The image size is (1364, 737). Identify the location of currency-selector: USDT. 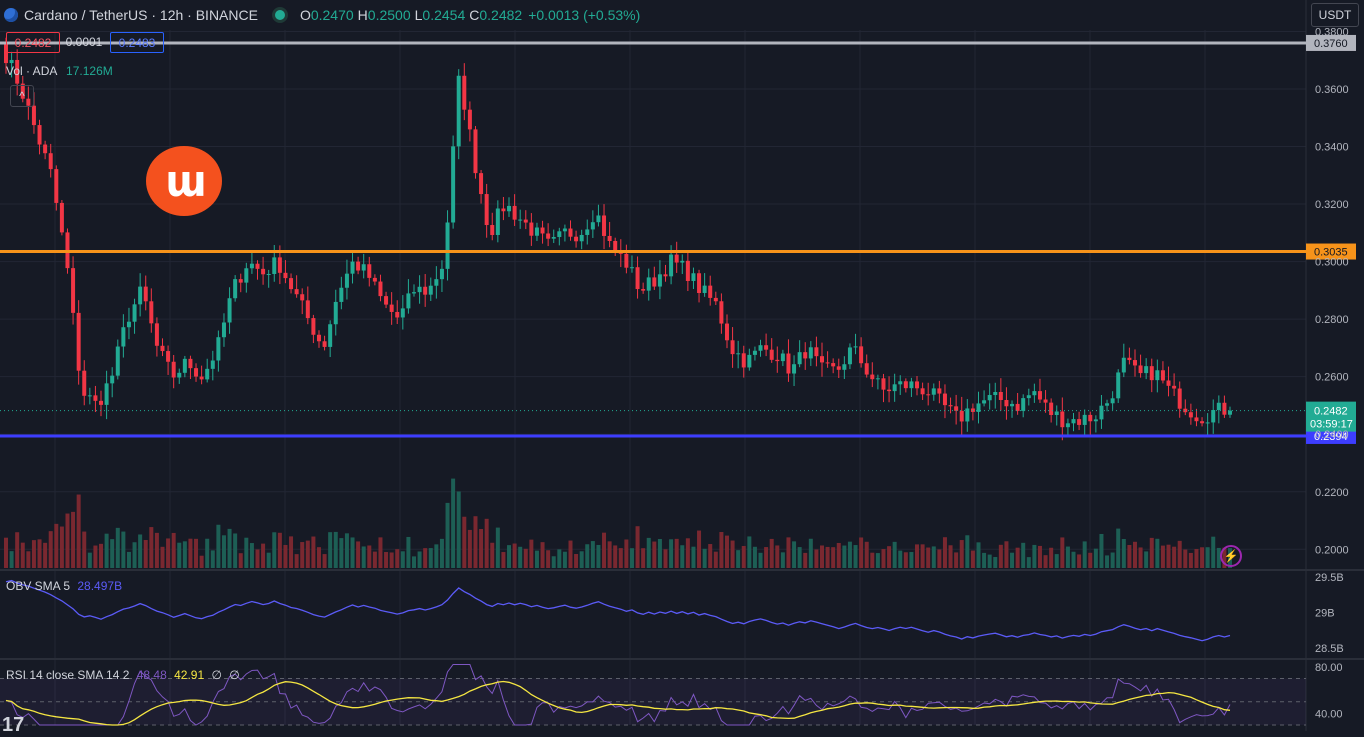
(1335, 15).